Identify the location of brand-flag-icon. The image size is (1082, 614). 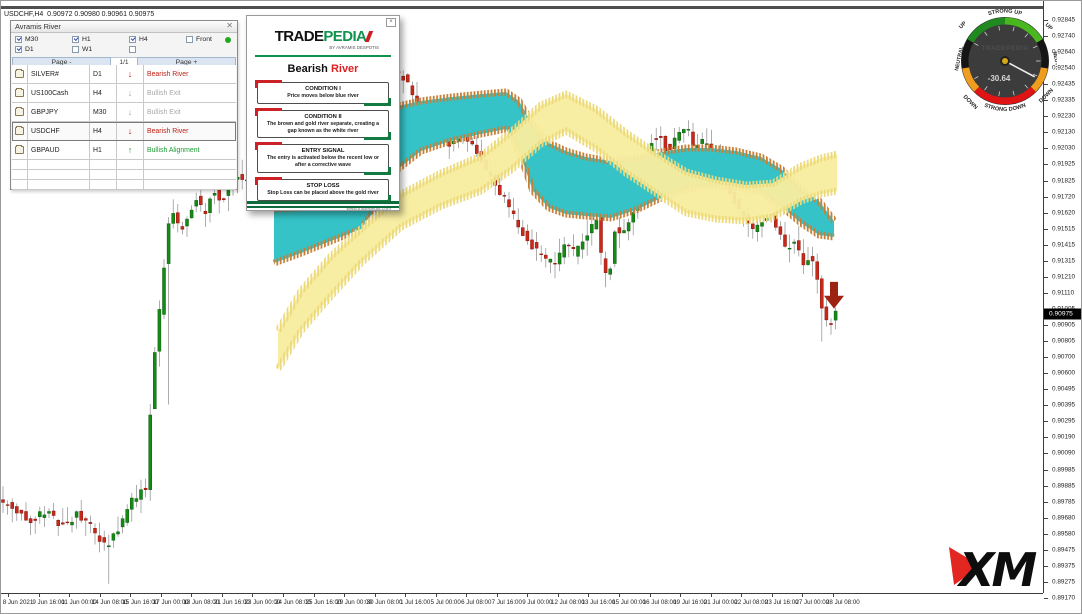
(369, 36).